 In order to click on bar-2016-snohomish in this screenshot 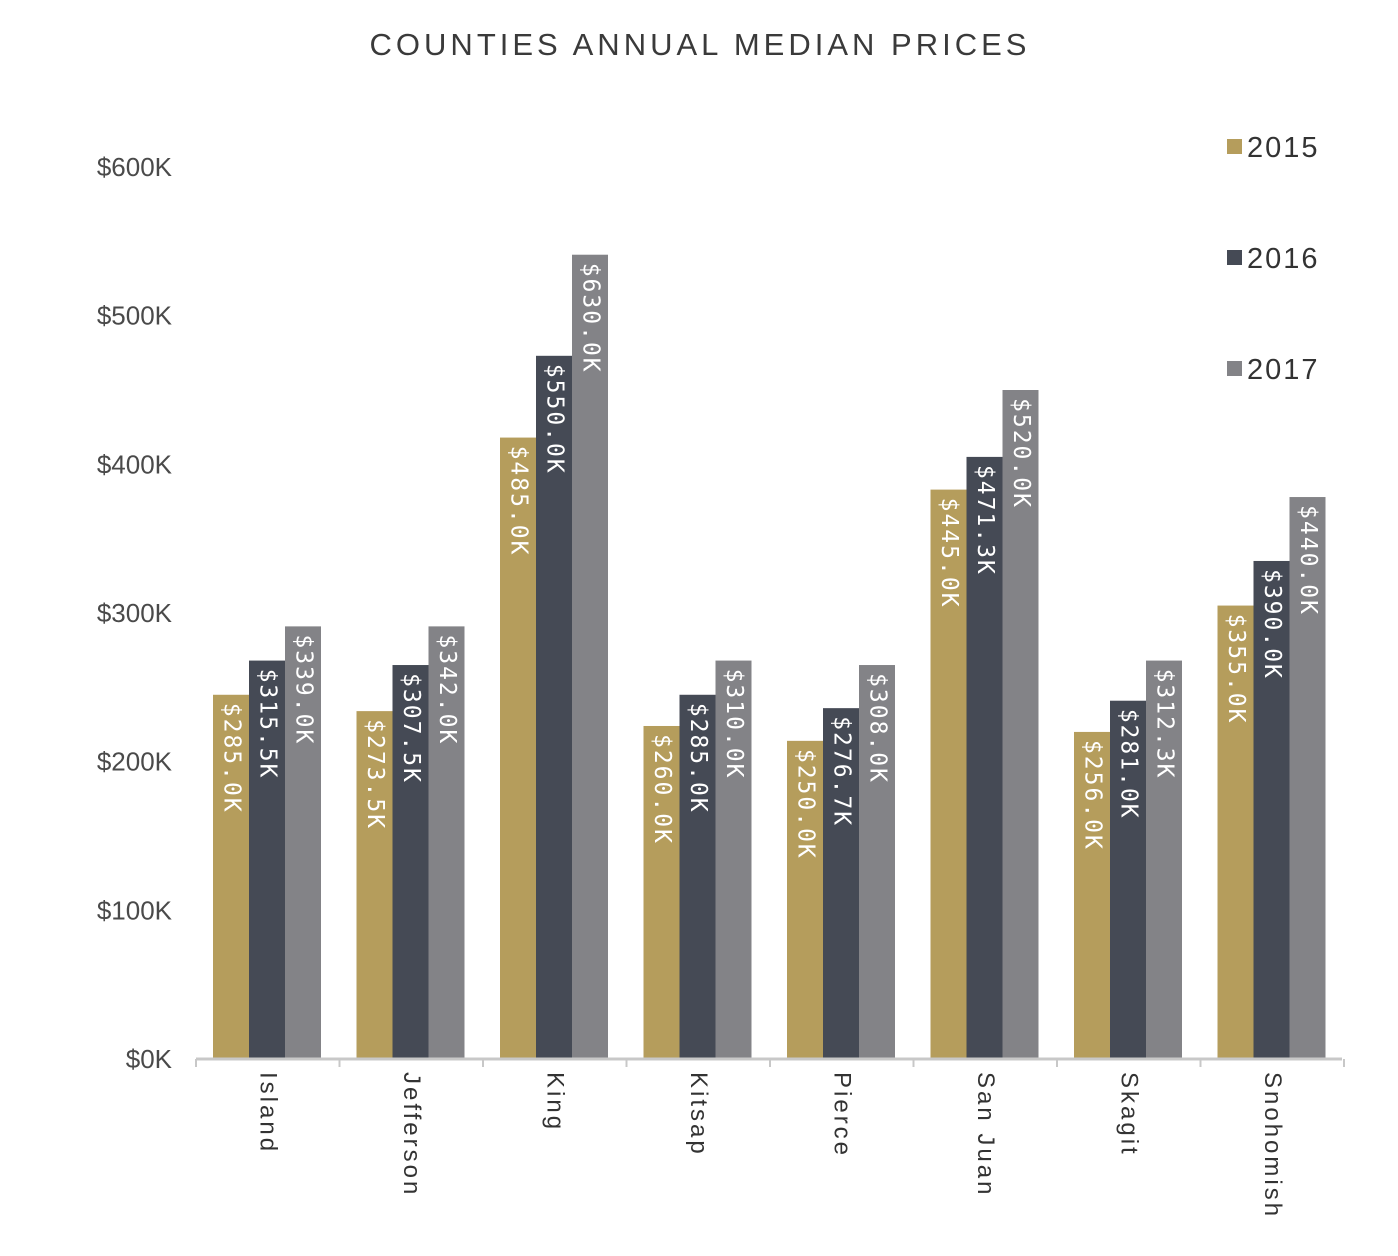, I will do `click(1271, 809)`.